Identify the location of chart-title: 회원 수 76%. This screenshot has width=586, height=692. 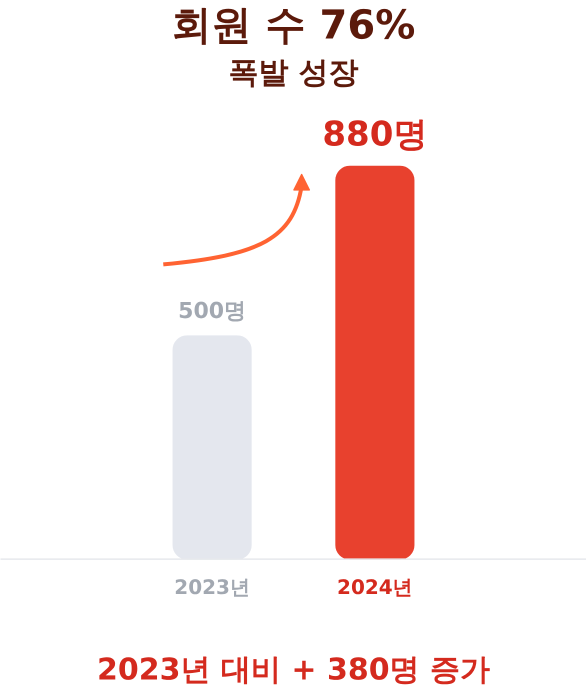
(294, 25).